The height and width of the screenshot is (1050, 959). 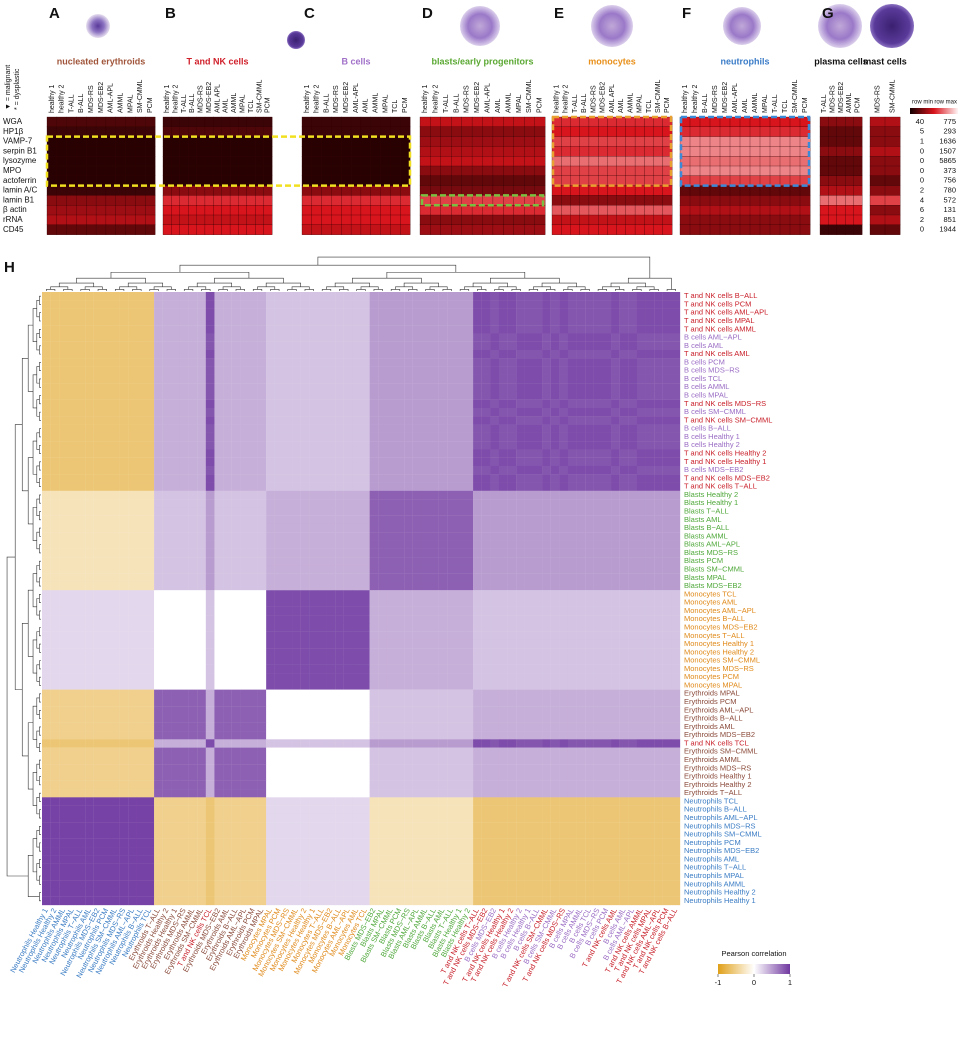 What do you see at coordinates (949, 170) in the screenshot?
I see `row-max: 373` at bounding box center [949, 170].